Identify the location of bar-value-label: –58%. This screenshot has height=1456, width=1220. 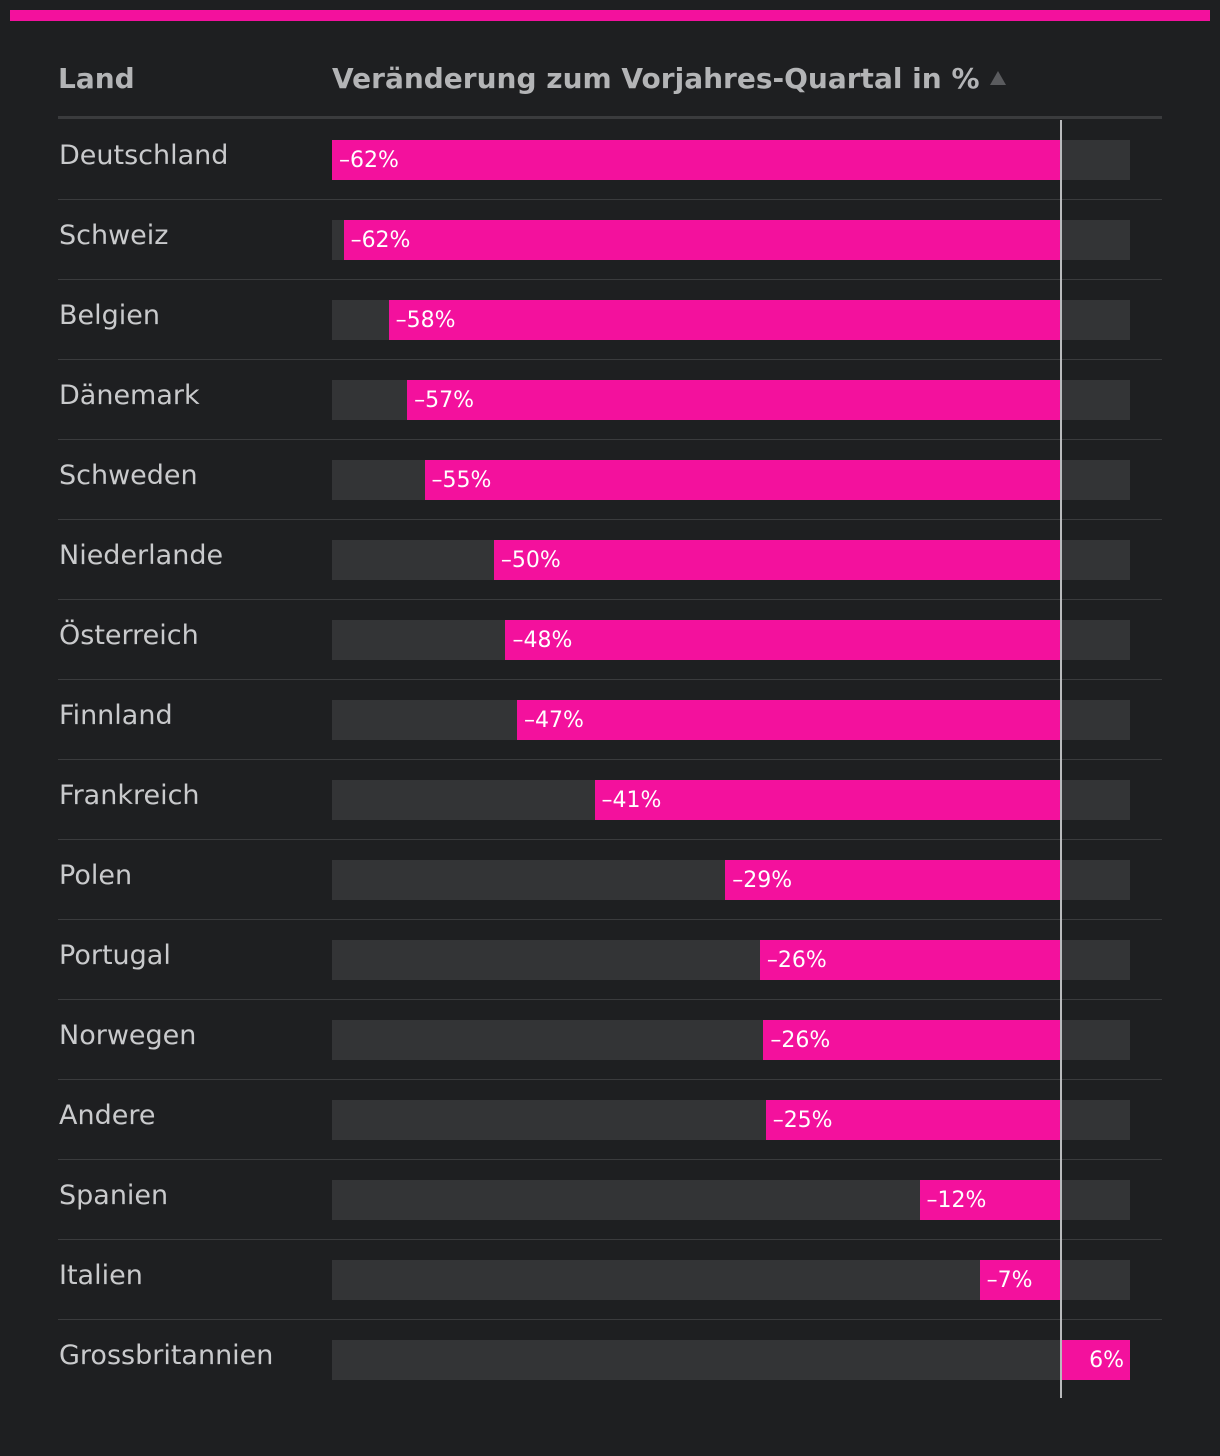
(425, 320).